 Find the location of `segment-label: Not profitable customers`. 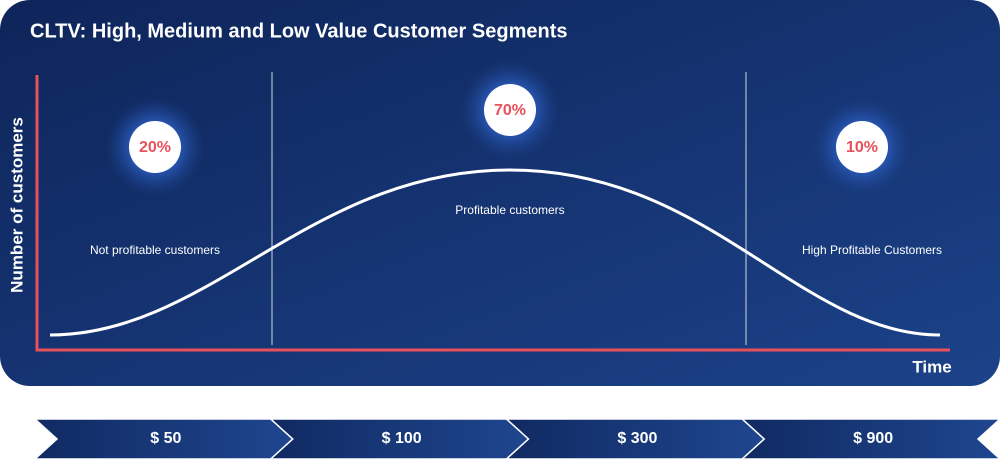

segment-label: Not profitable customers is located at coordinates (155, 250).